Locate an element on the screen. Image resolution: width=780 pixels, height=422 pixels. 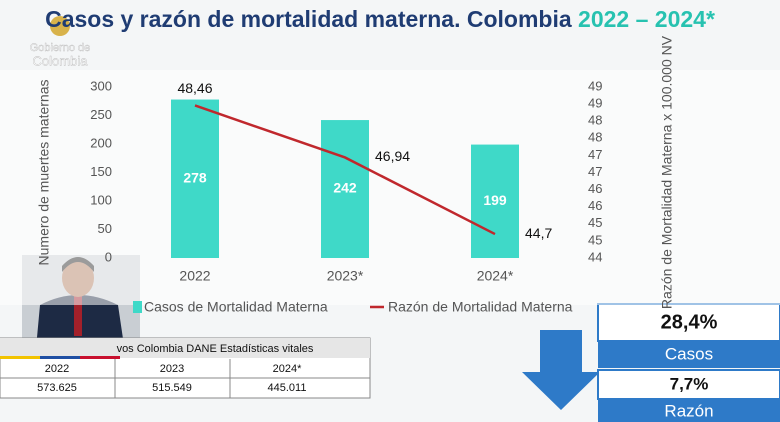
y-tick-label: 100 is located at coordinates (101, 199).